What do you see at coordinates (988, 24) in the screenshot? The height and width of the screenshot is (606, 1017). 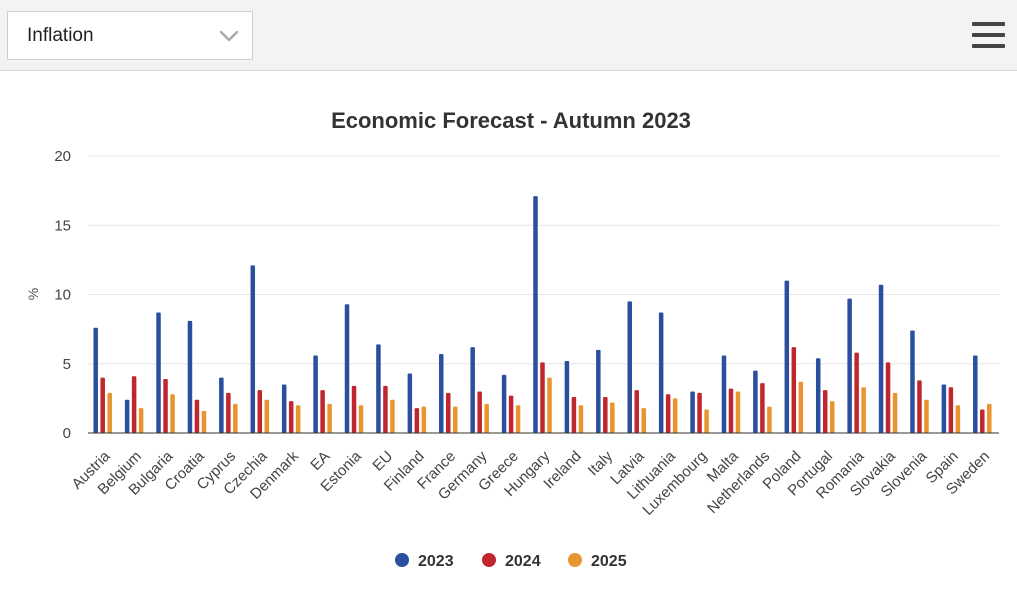 I see `hamburger-menu-icon` at bounding box center [988, 24].